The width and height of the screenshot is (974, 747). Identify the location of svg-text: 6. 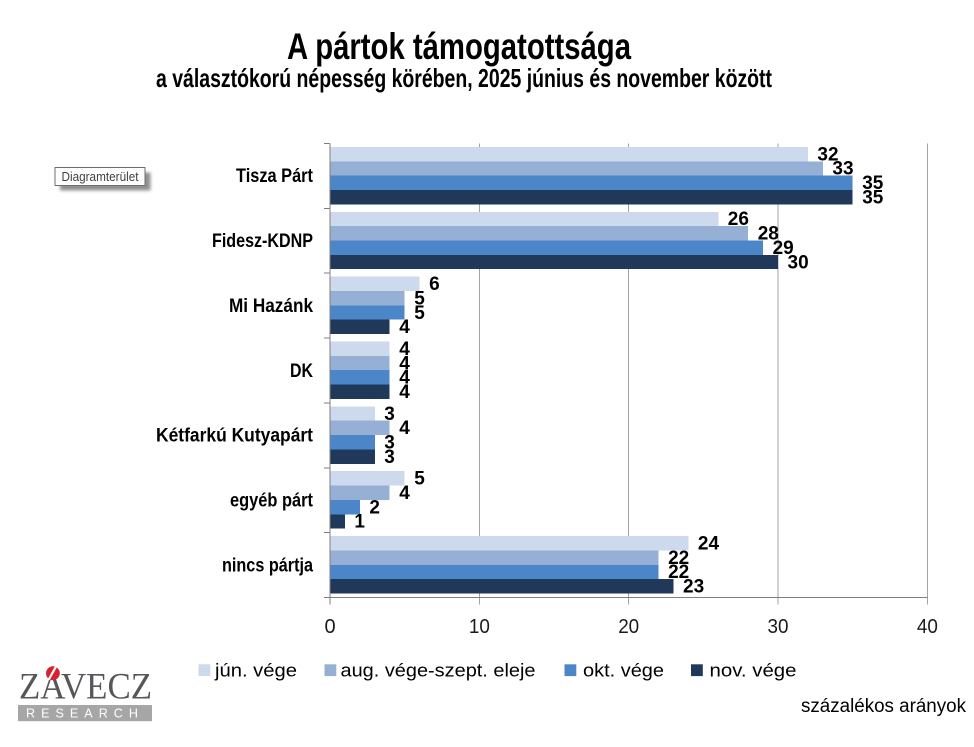
(434, 284).